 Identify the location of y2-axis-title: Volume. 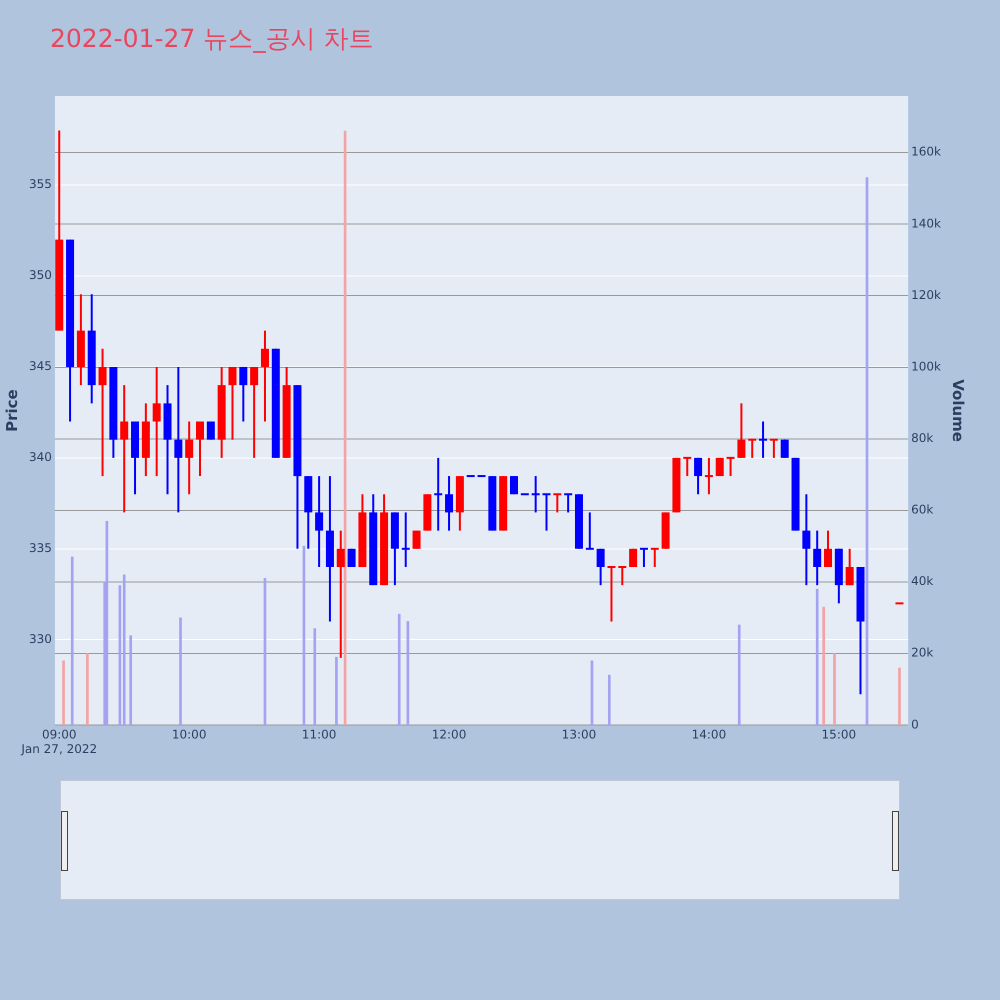
(958, 410).